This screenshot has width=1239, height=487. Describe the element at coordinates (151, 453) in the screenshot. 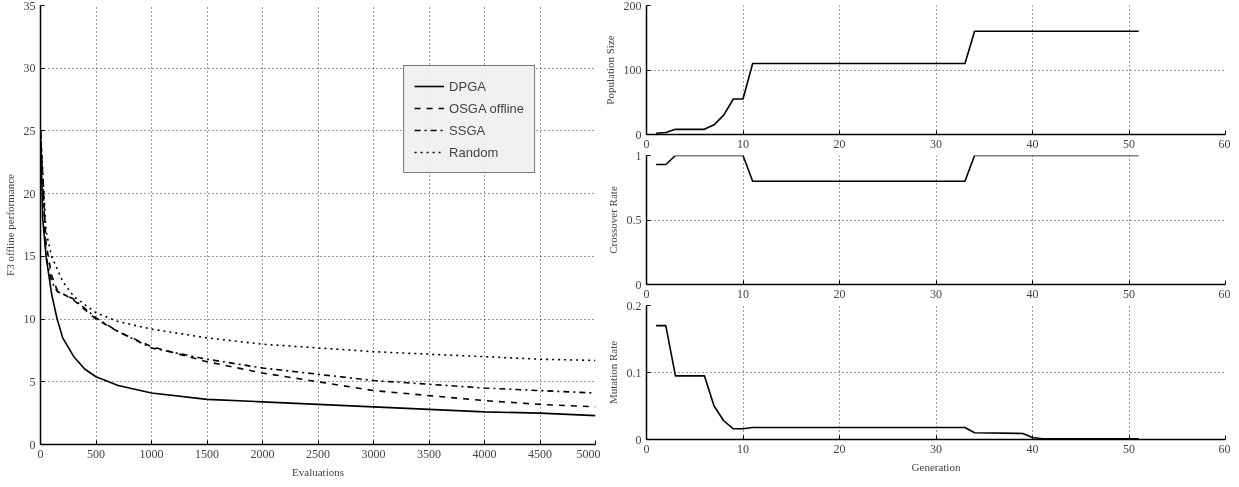

I see `x-tick-label: 1000` at that location.